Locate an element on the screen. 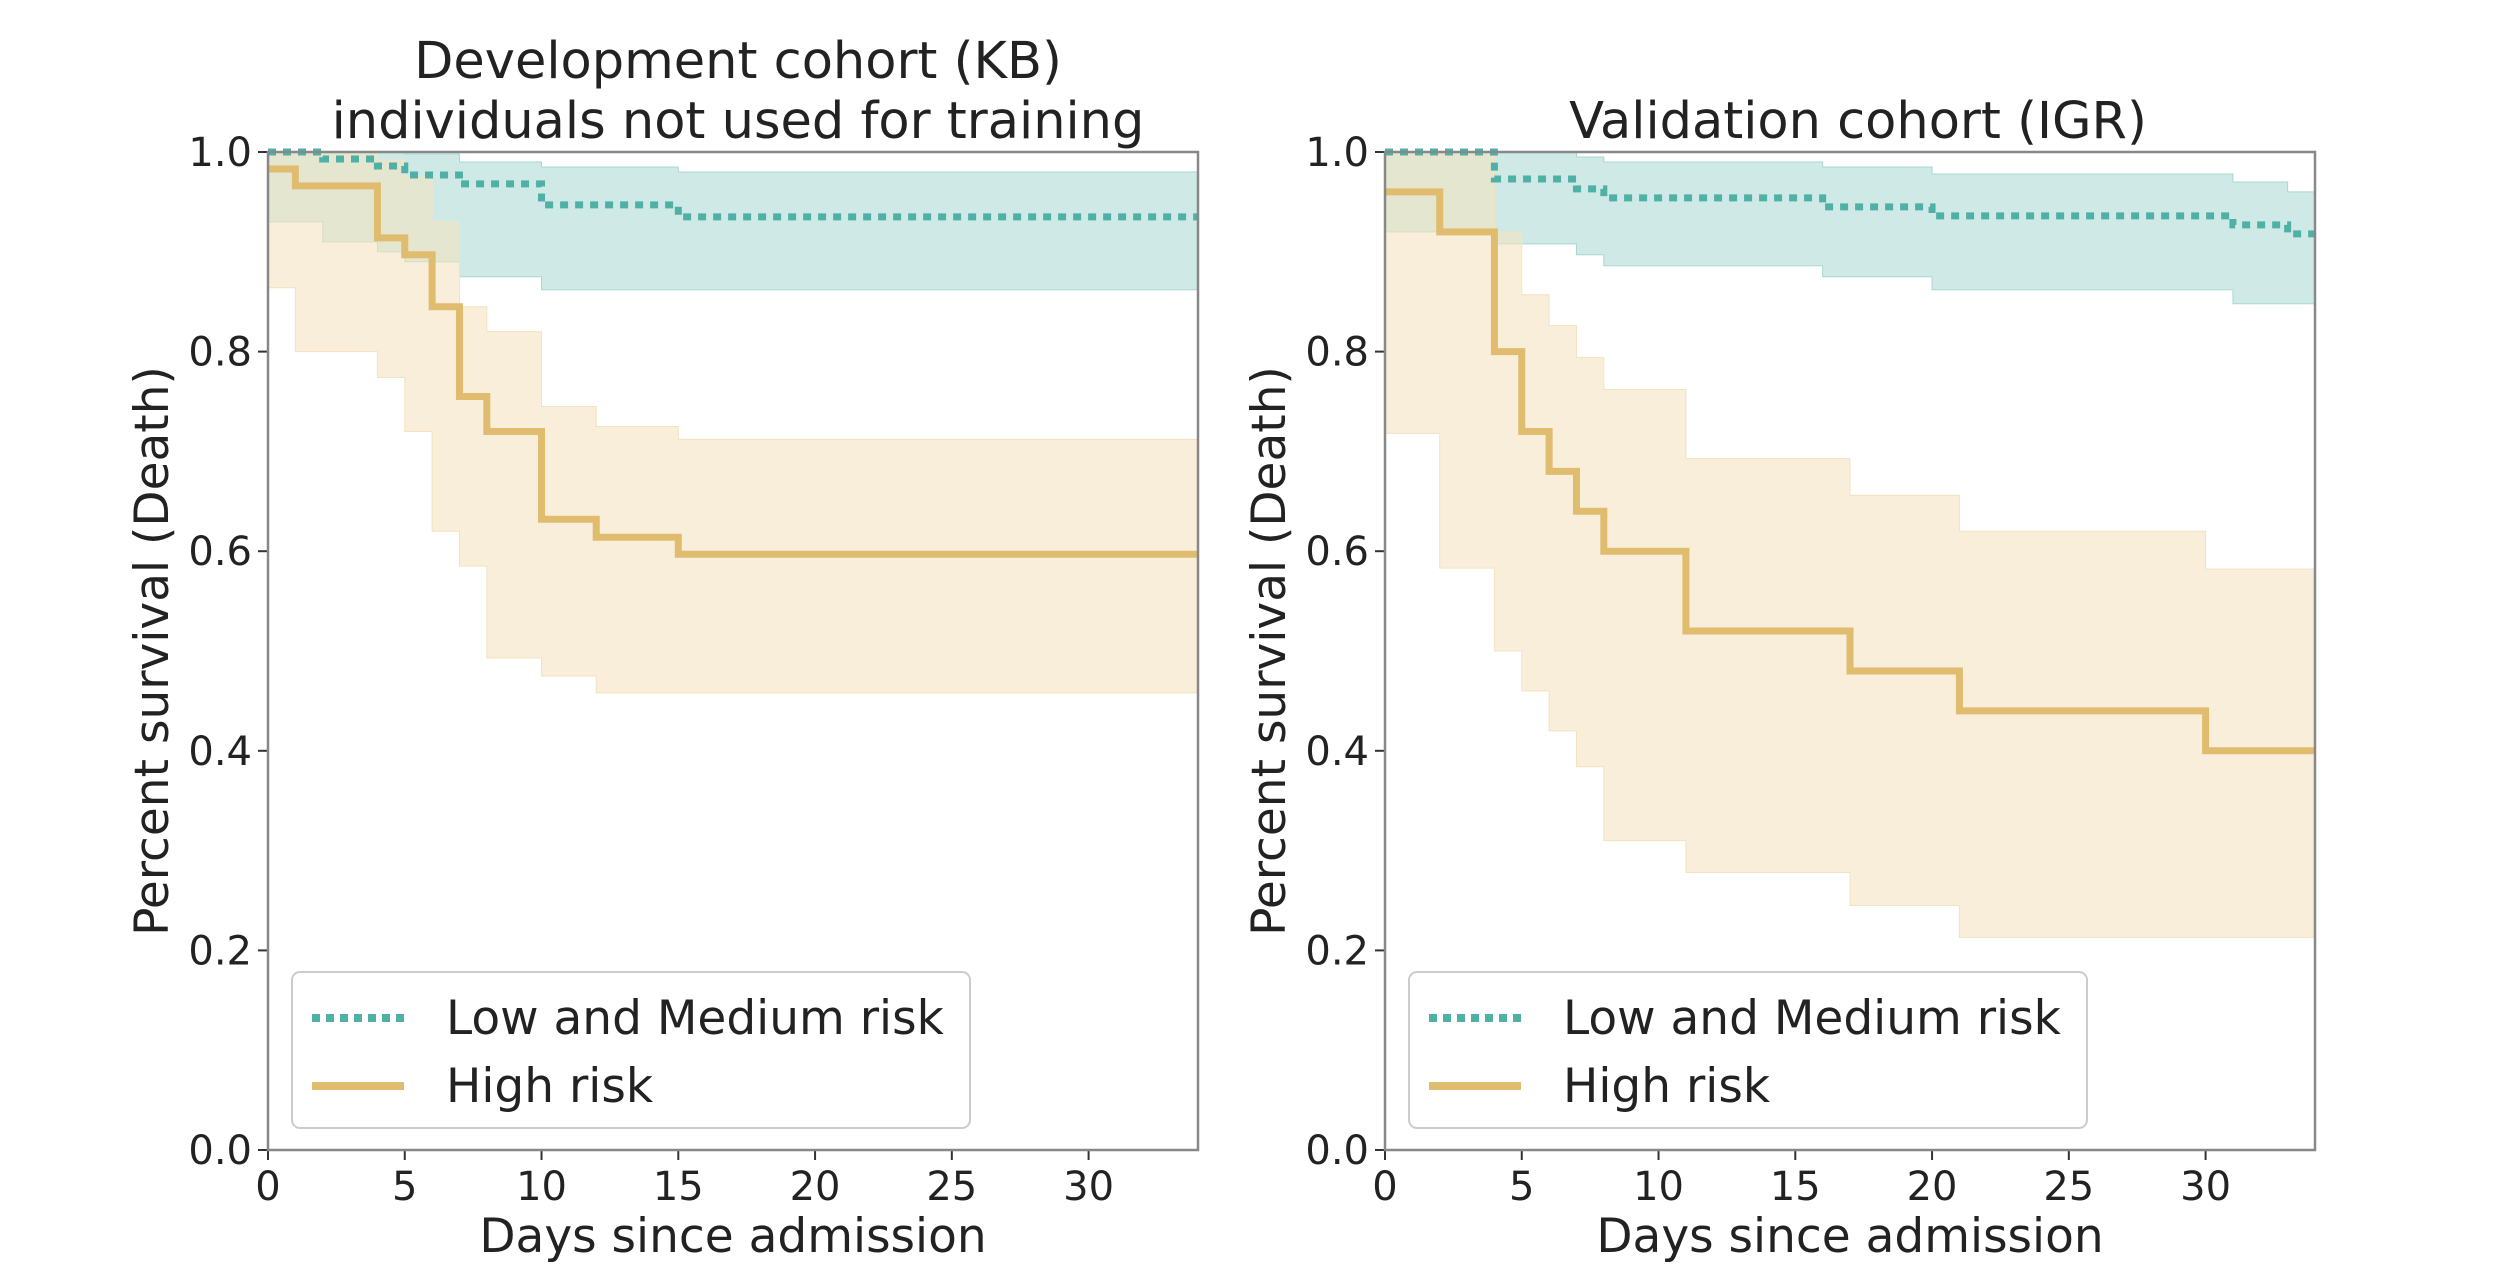 This screenshot has height=1278, width=2520. survival-line-high is located at coordinates (733, 361).